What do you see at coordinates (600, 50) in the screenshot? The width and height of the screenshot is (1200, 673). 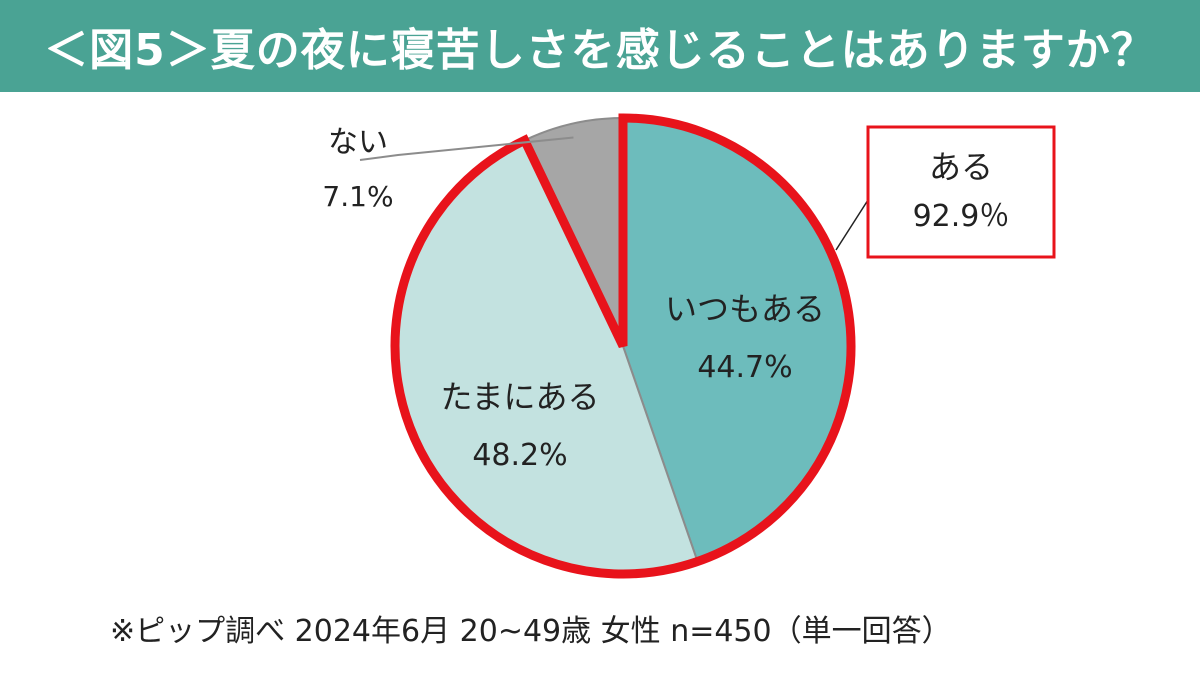 I see `chart-title: ＜図5＞夏の夜に寝苦しさを感じることはありますか？` at bounding box center [600, 50].